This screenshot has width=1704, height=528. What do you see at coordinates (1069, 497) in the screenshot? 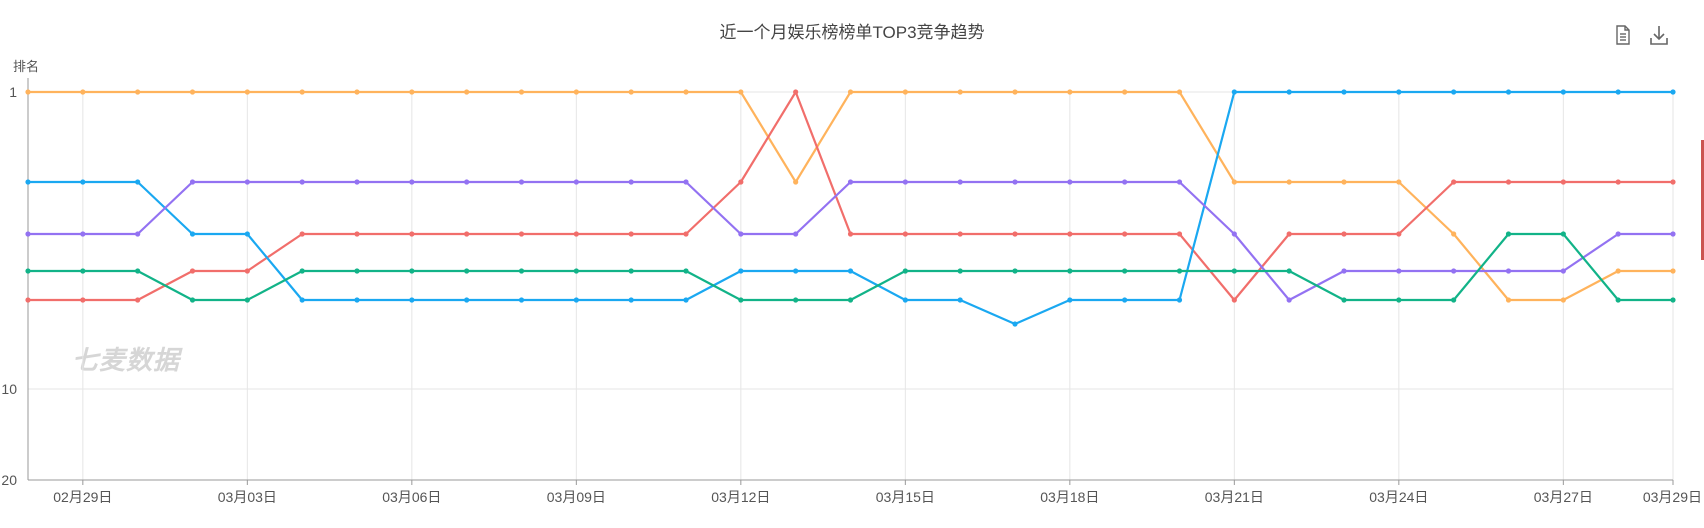
I see `x-tick-label: 03月18日` at bounding box center [1069, 497].